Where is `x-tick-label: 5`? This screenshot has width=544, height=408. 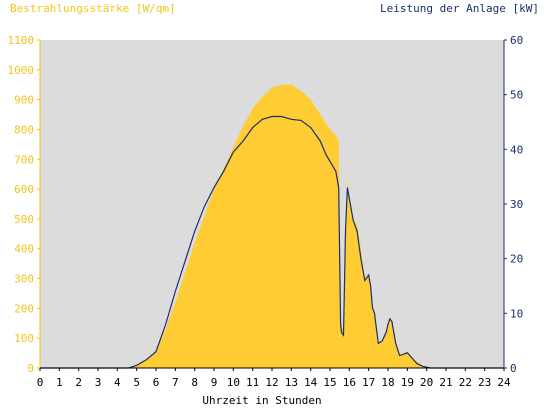
x-tick-label: 5 is located at coordinates (136, 382).